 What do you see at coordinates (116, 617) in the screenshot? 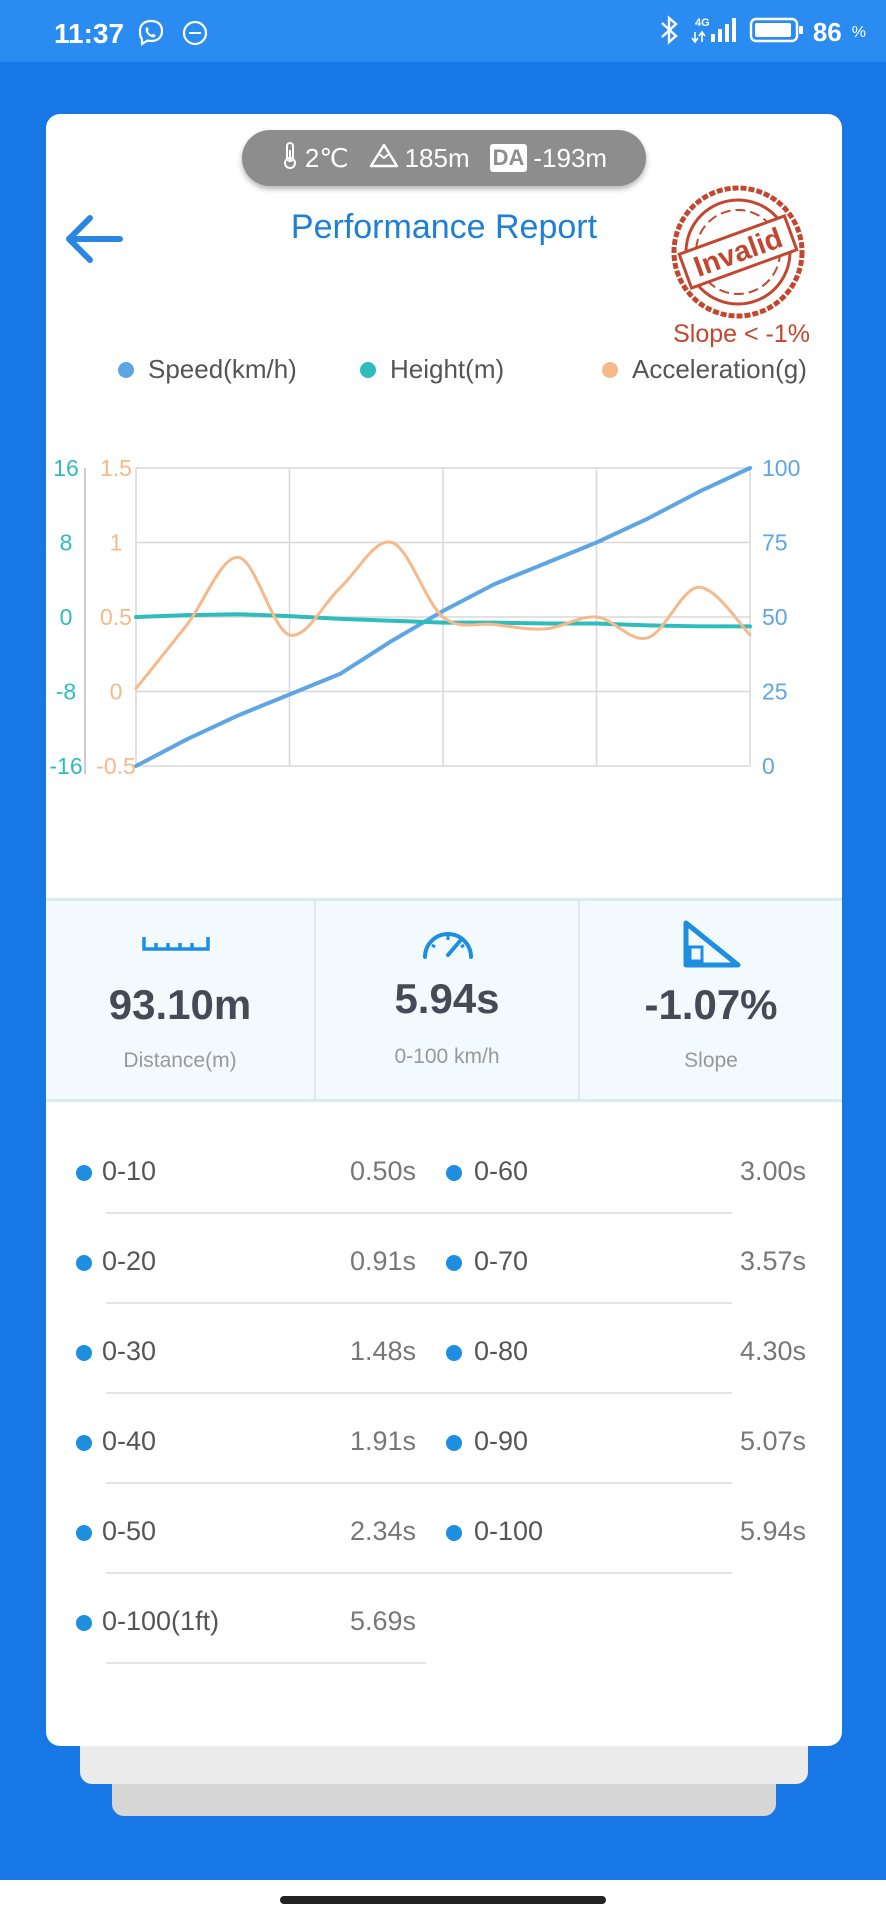
I see `tick-label: 0.5` at bounding box center [116, 617].